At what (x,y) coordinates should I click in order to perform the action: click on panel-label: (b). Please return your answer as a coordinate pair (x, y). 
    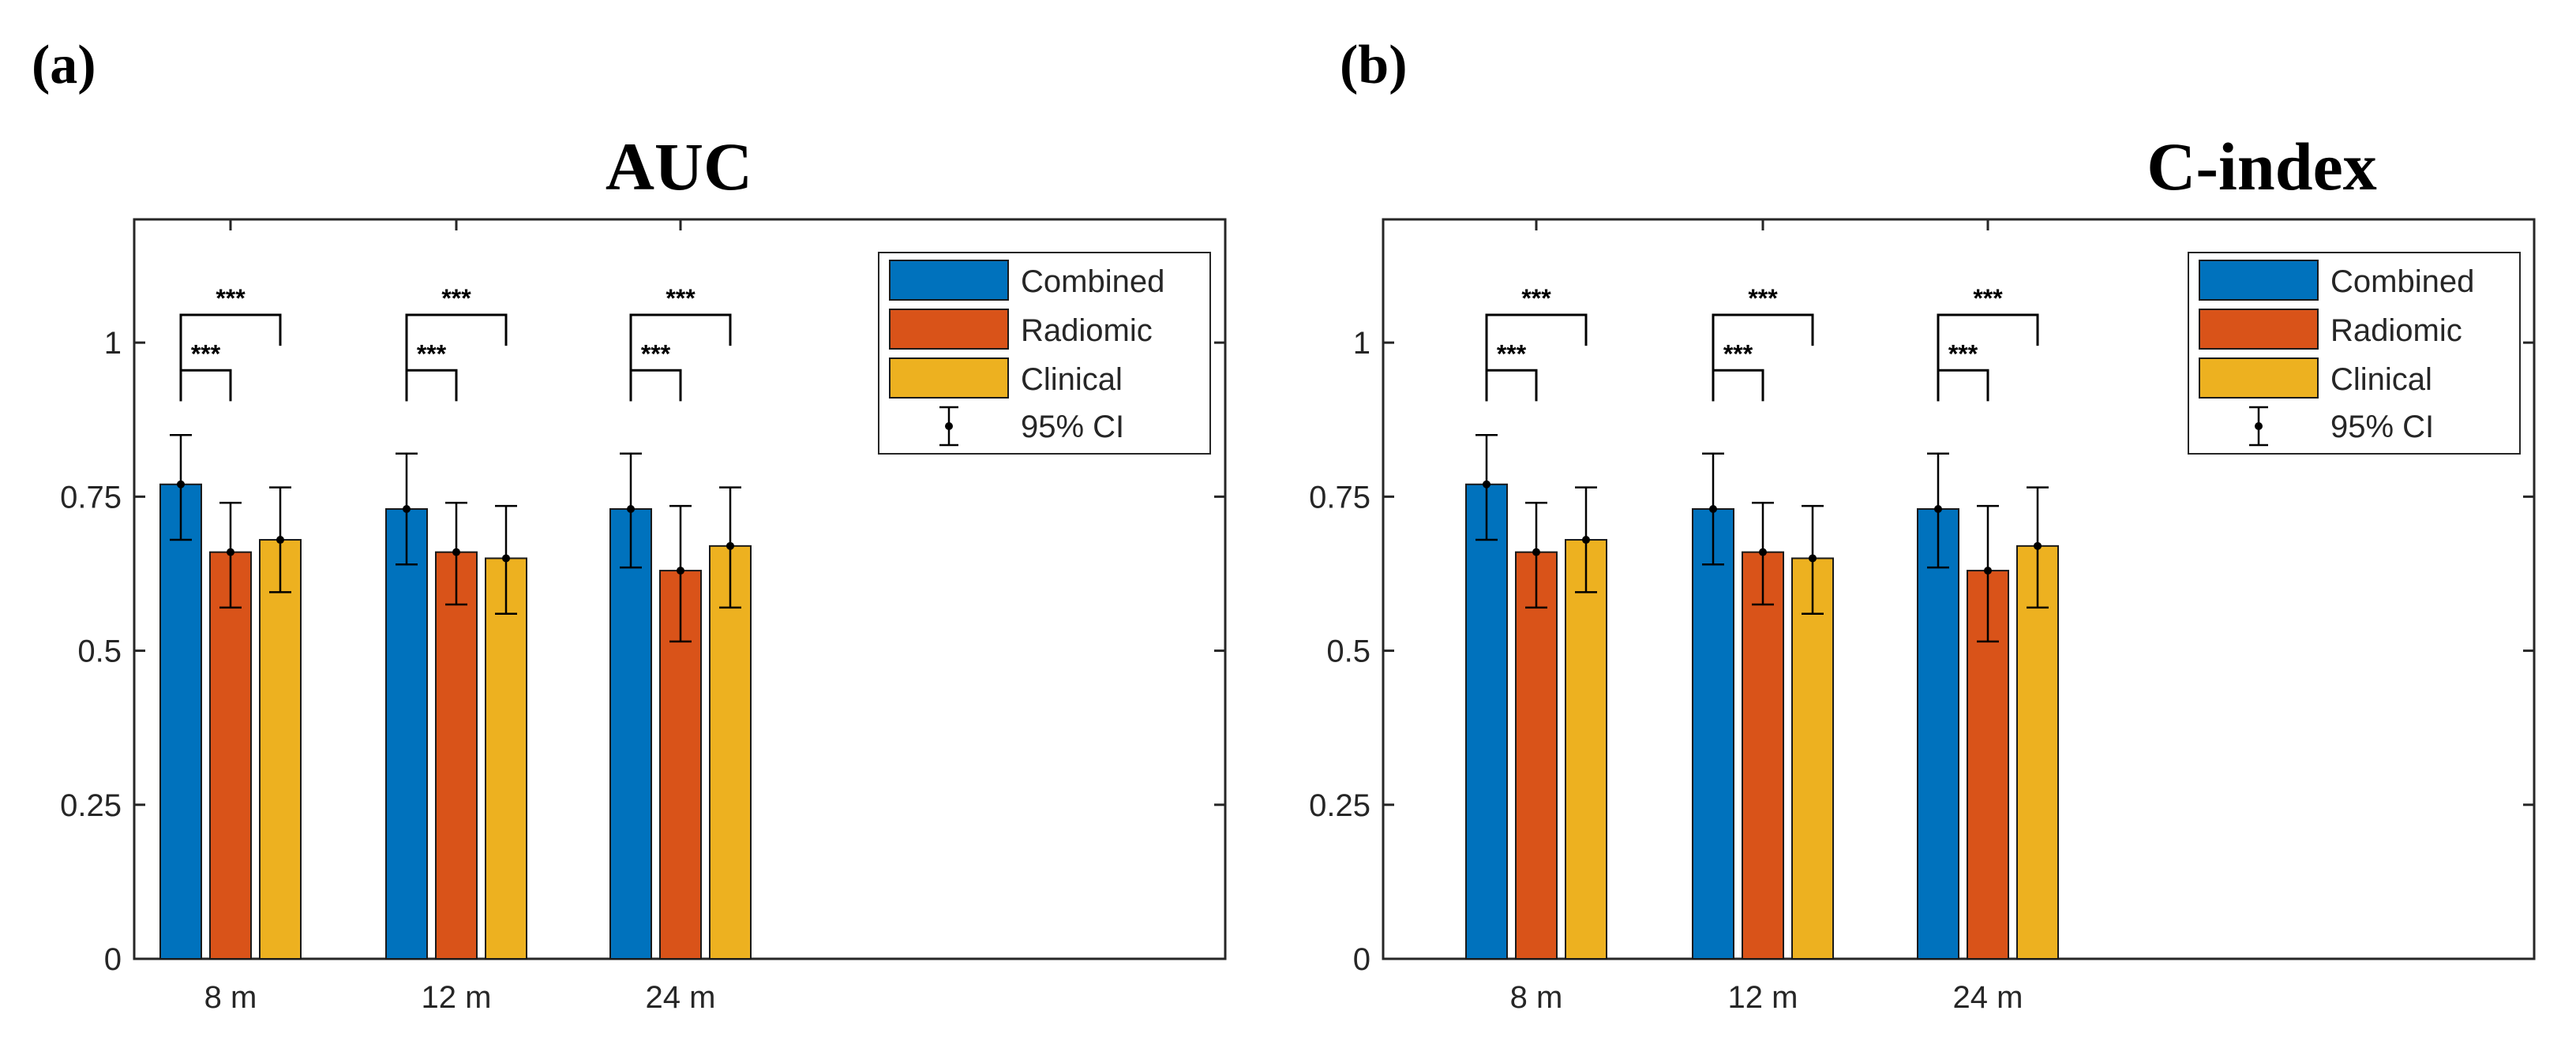
    Looking at the image, I should click on (1374, 65).